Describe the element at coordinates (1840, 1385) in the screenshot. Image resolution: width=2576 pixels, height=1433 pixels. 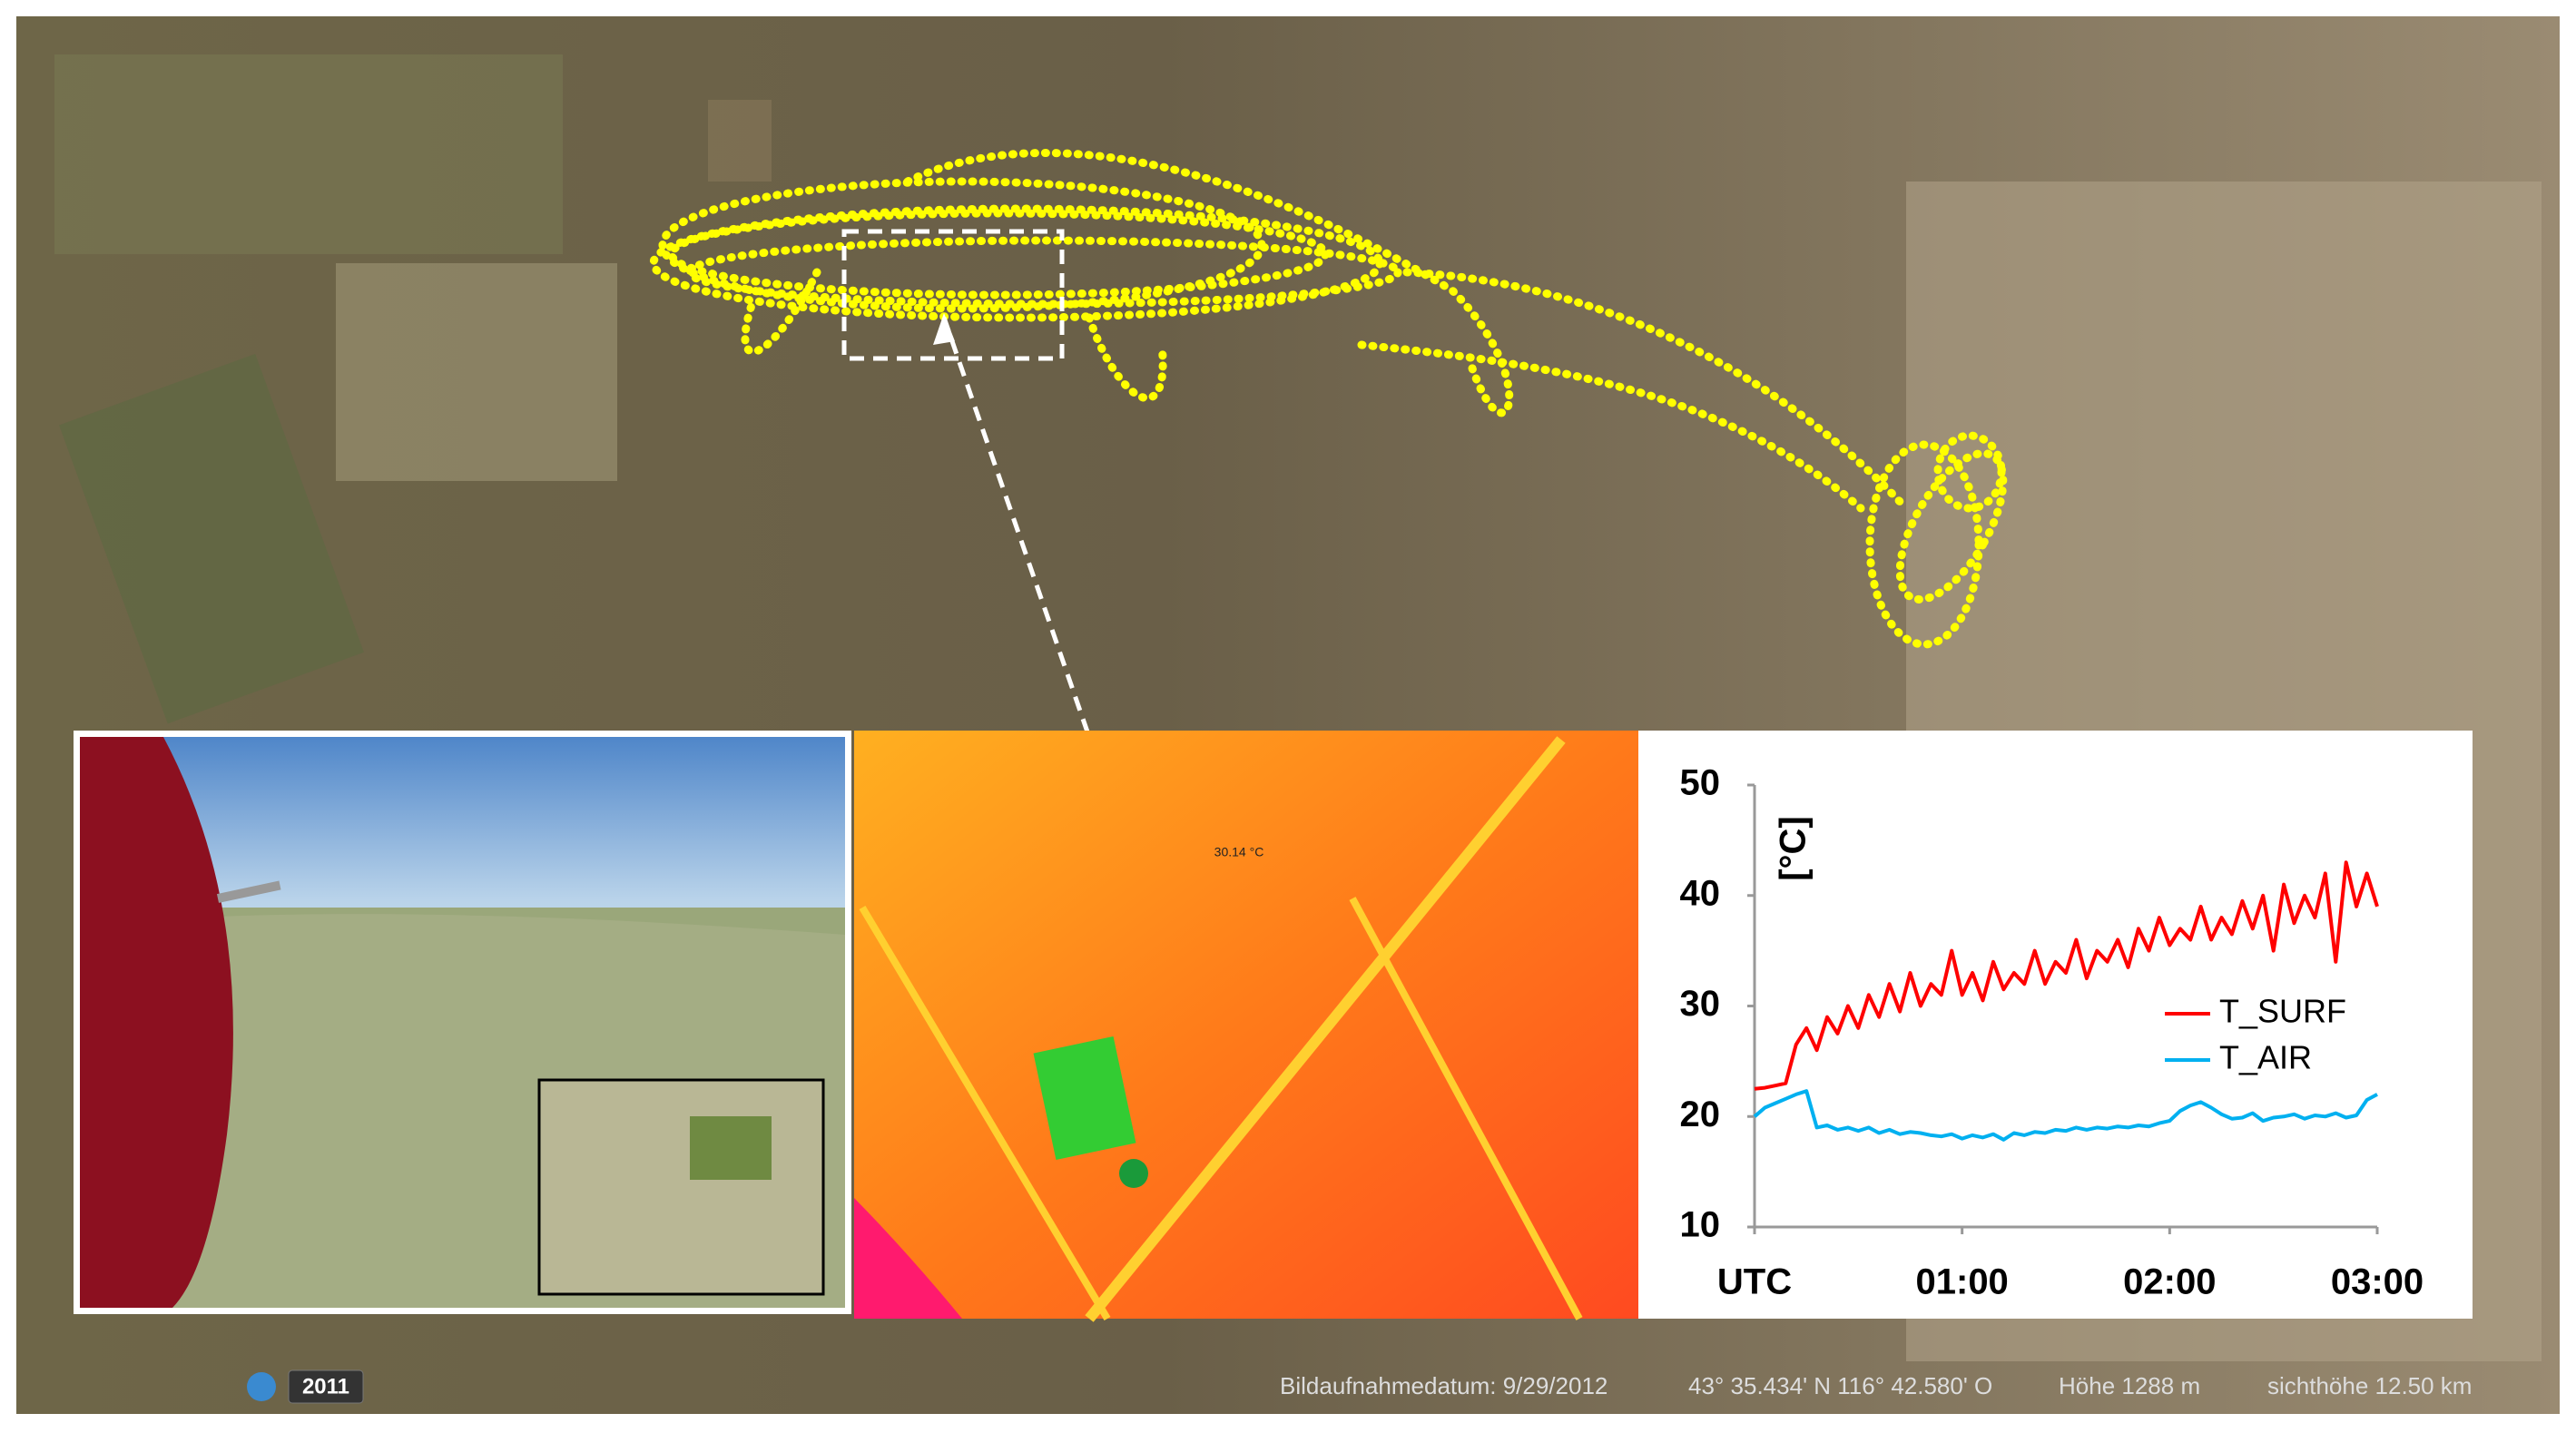
I see `coordinates: 43° 35.434' N 116° 42.580' O` at that location.